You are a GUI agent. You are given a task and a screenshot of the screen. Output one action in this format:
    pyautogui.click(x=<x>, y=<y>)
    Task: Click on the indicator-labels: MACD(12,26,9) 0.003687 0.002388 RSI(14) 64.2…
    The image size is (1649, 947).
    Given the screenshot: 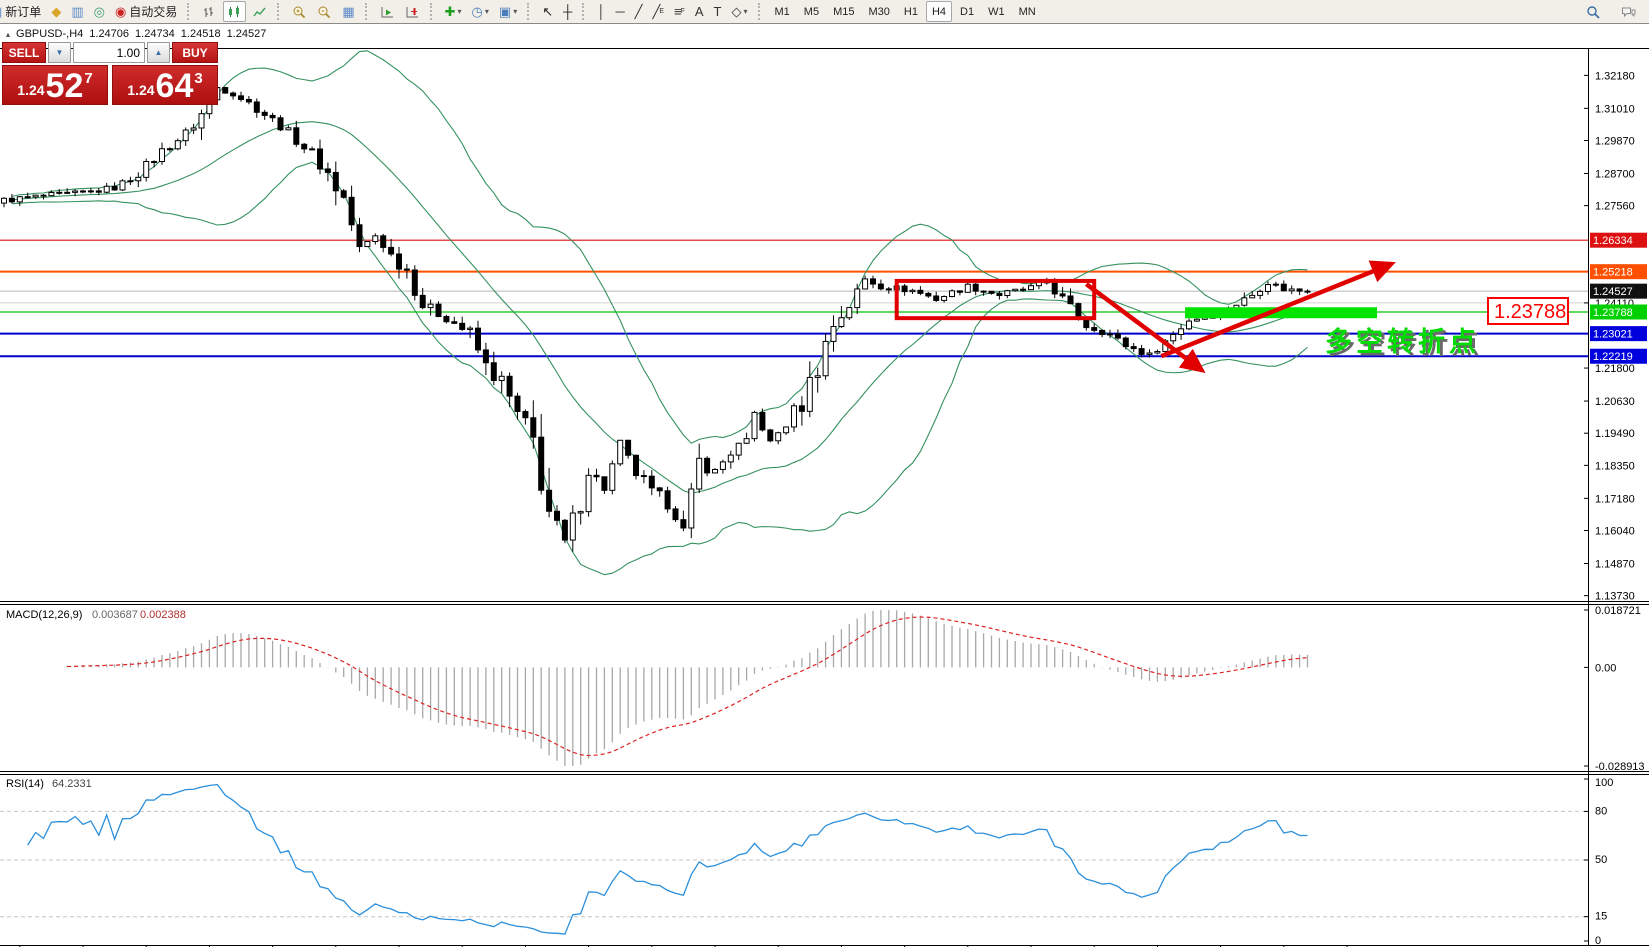 What is the action you would take?
    pyautogui.click(x=96, y=699)
    